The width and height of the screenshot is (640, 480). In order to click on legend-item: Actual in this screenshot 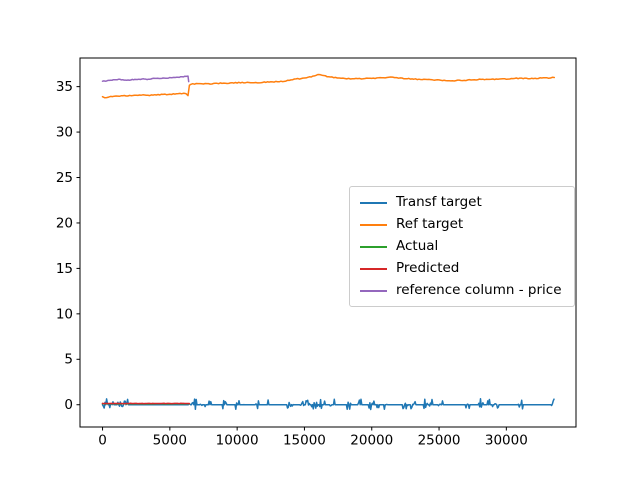, I will do `click(462, 246)`.